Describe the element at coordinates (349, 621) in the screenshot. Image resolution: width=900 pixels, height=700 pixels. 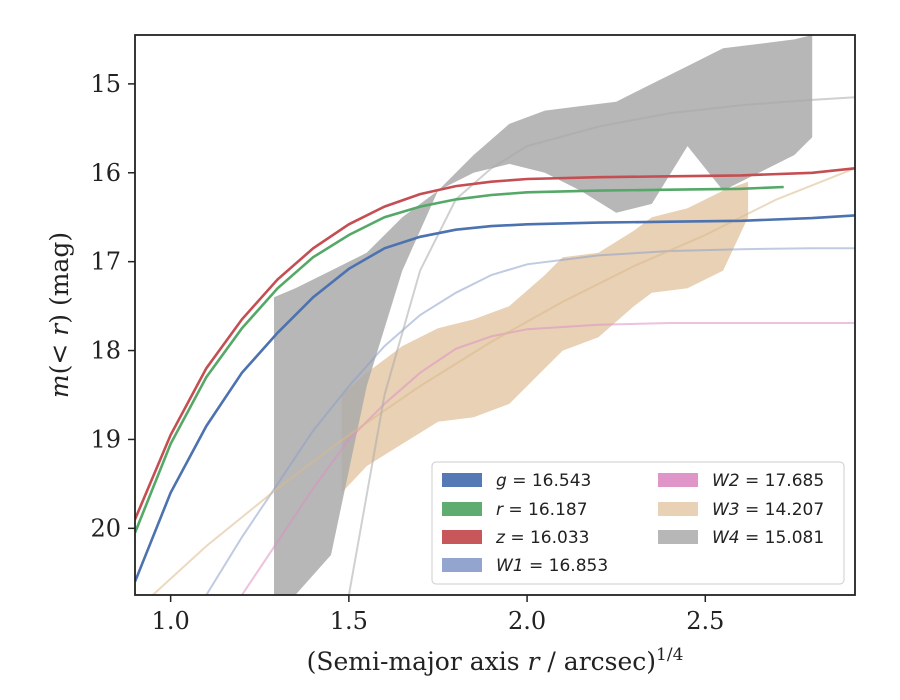
I see `x-tick-label: 1.5` at that location.